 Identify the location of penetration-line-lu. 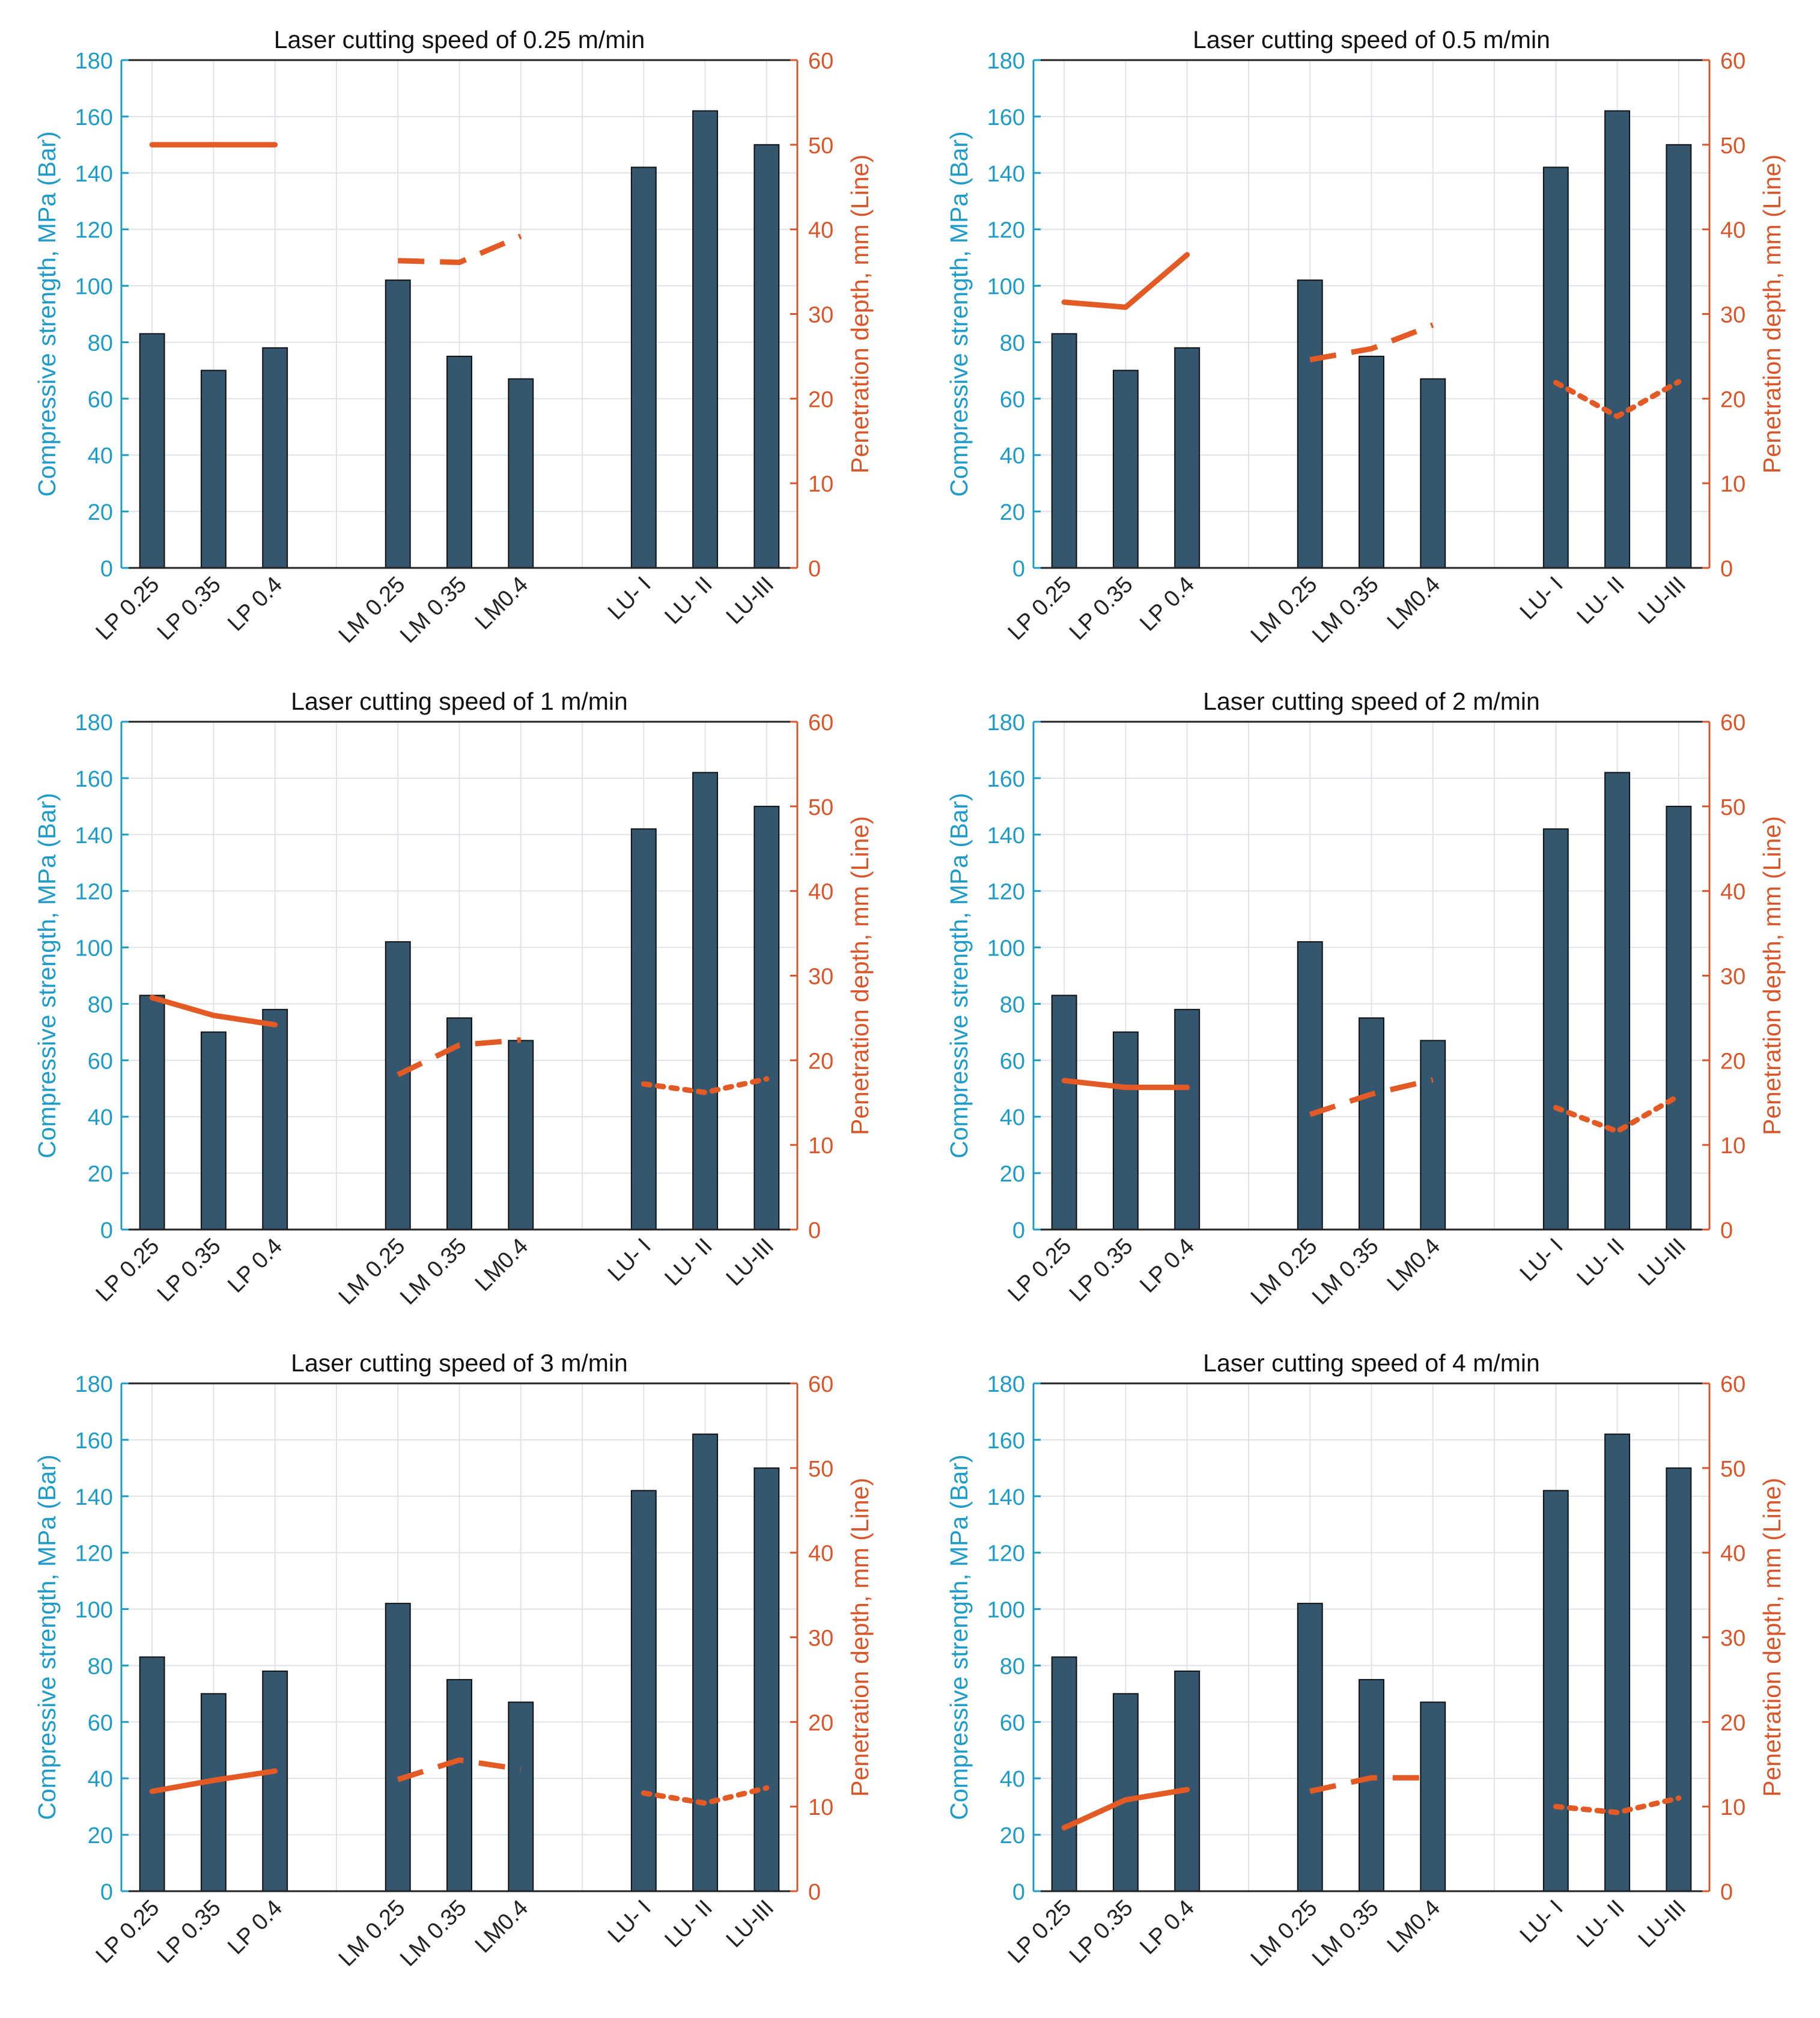
(1618, 1114).